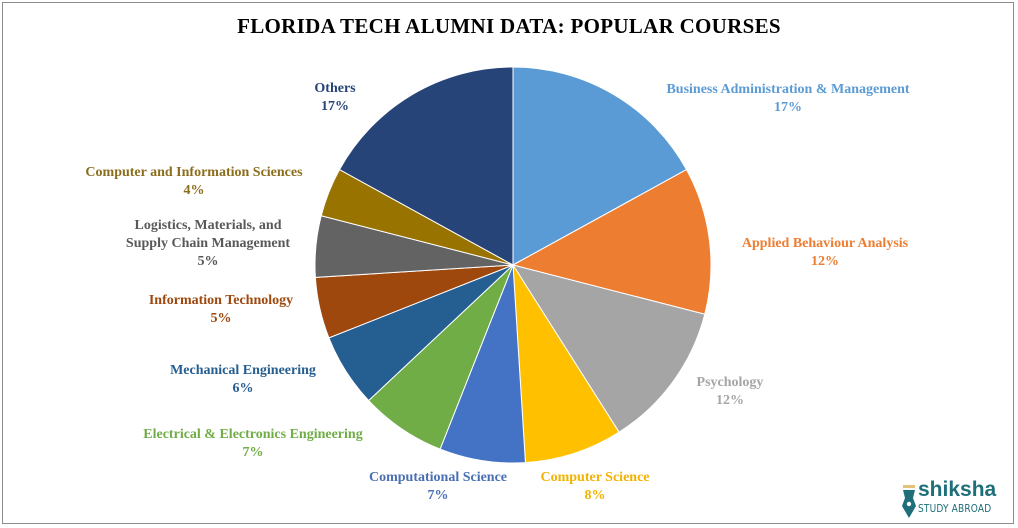 The height and width of the screenshot is (528, 1018). What do you see at coordinates (730, 391) in the screenshot?
I see `slice-label: Psychology 12%` at bounding box center [730, 391].